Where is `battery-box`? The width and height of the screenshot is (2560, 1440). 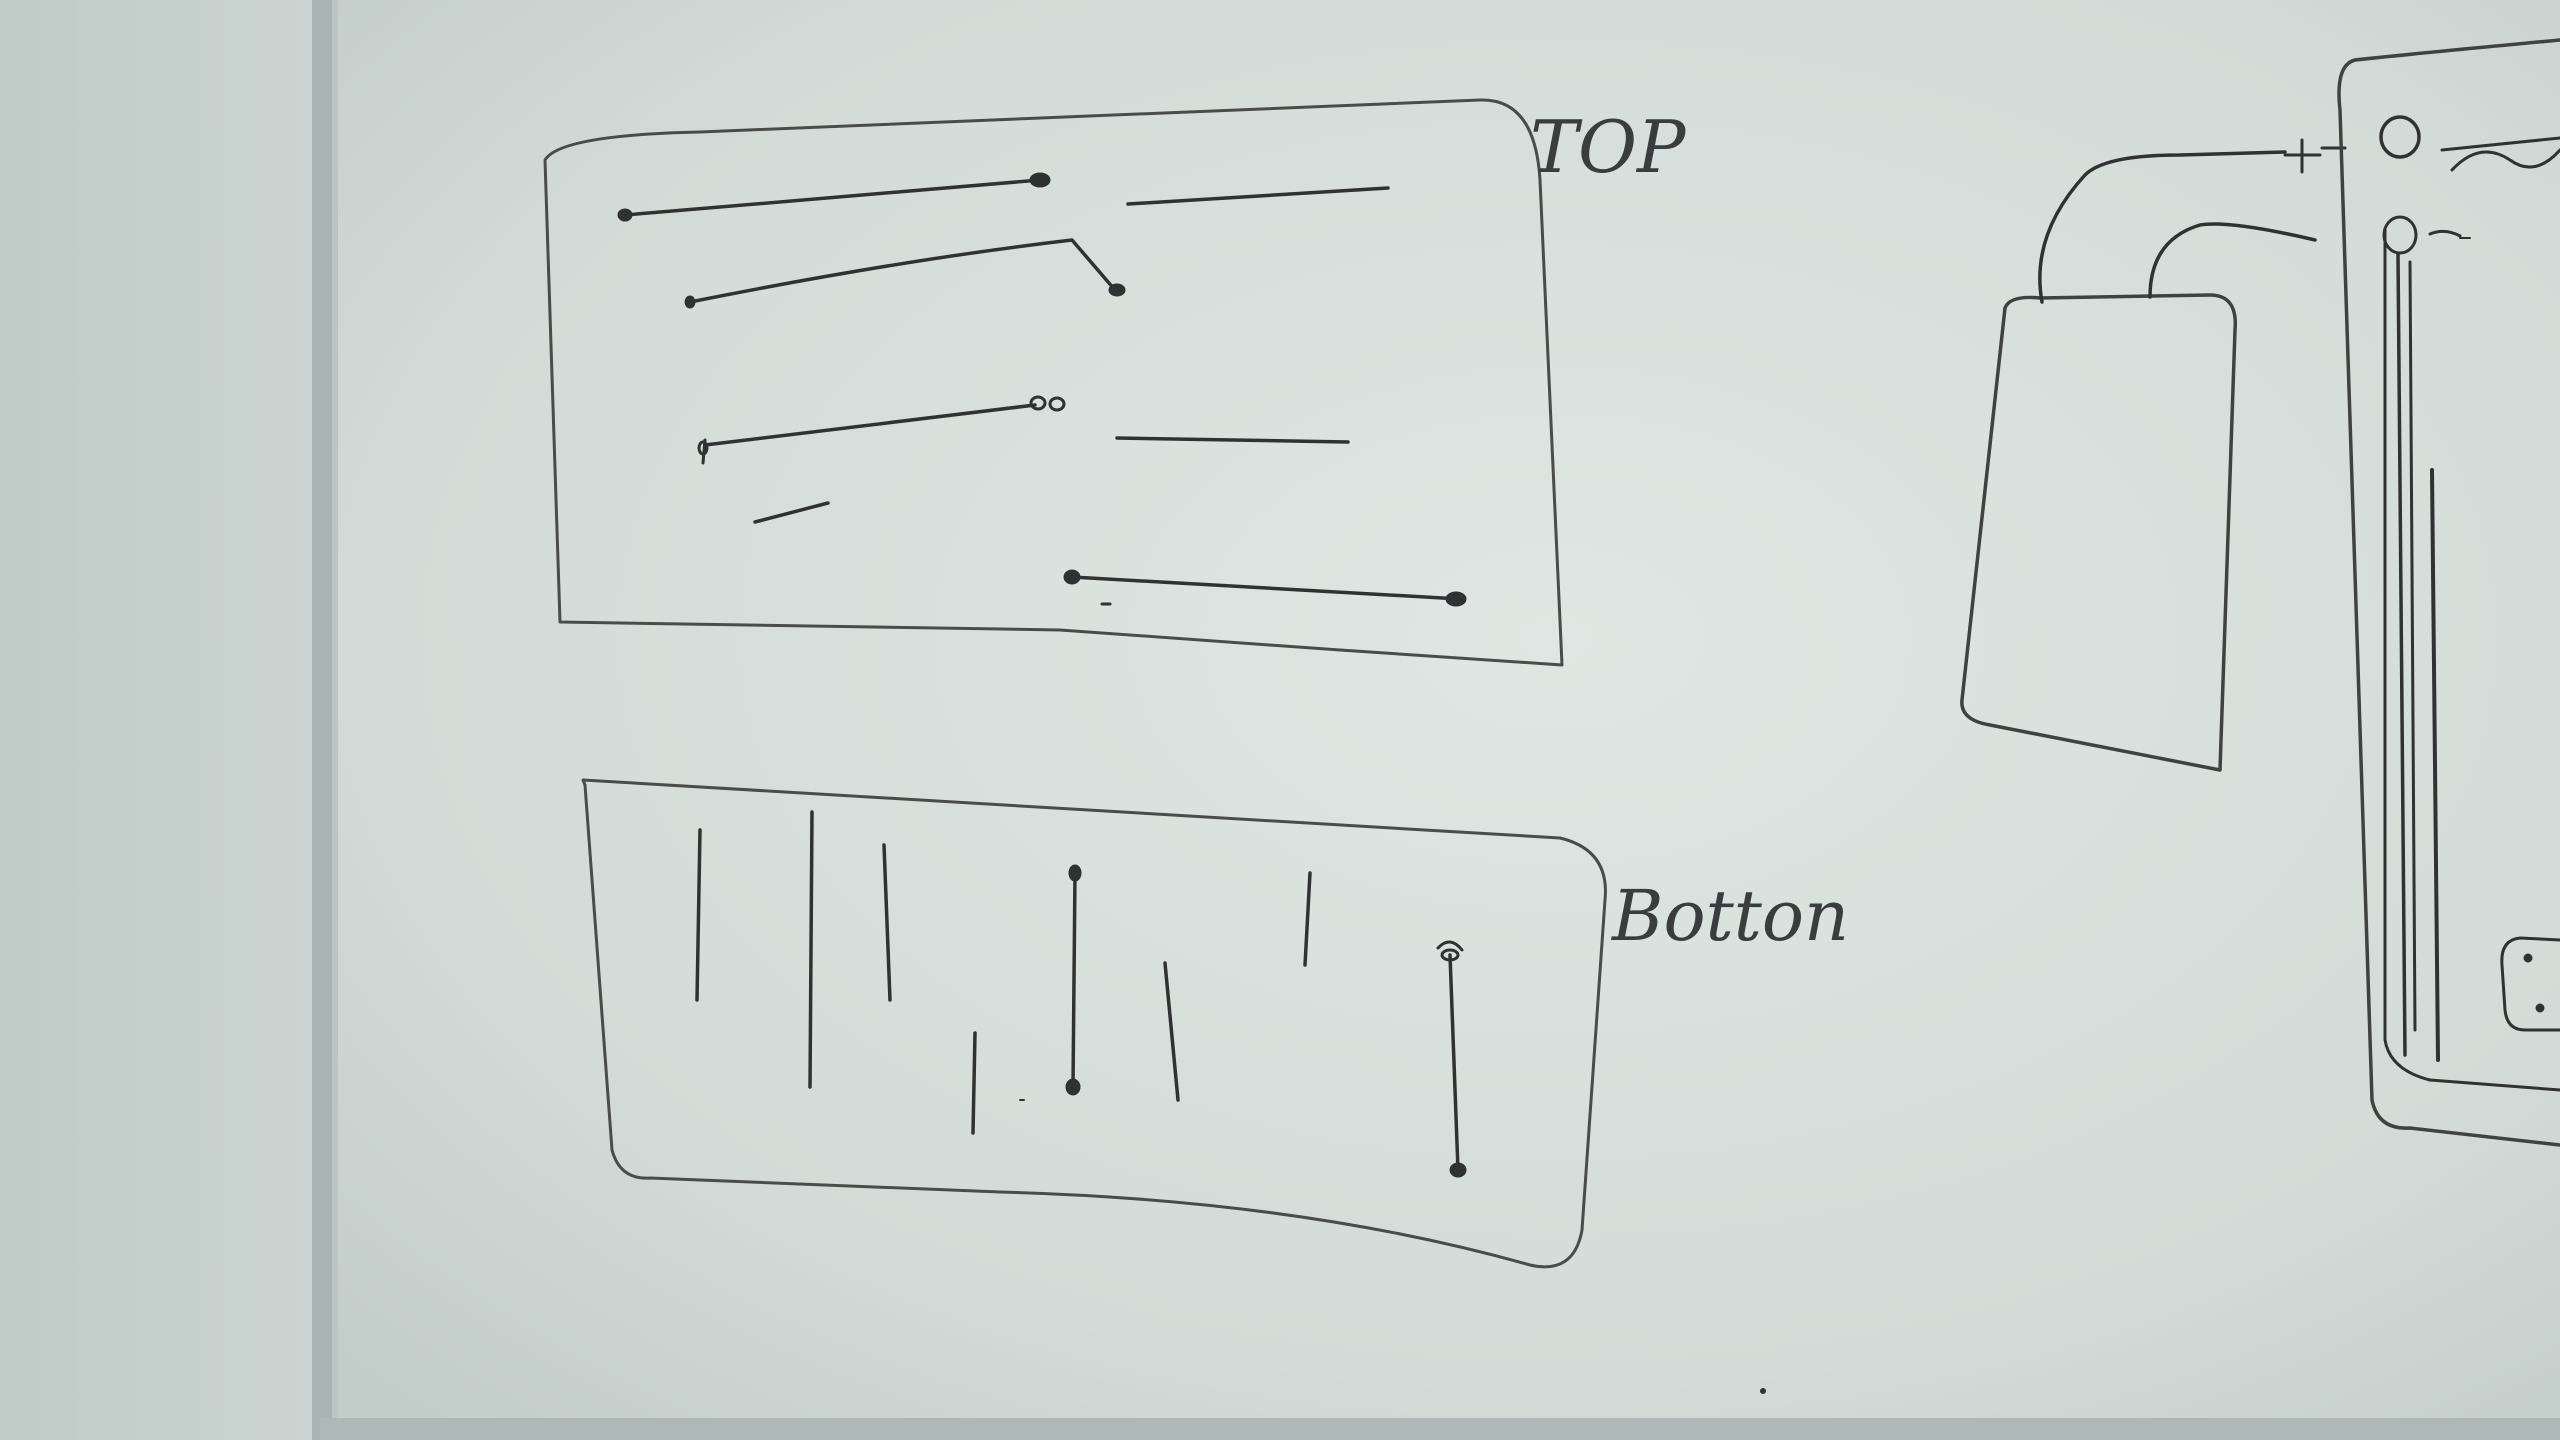 battery-box is located at coordinates (2099, 532).